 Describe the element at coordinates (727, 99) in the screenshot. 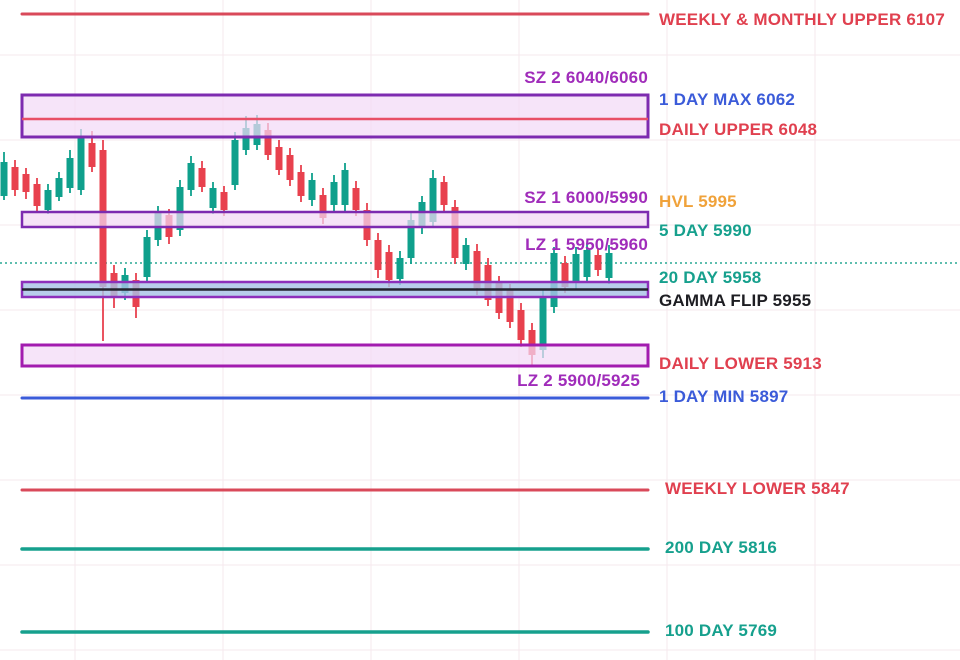

I see `one-day-max-label: 1 DAY MAX 6062` at that location.